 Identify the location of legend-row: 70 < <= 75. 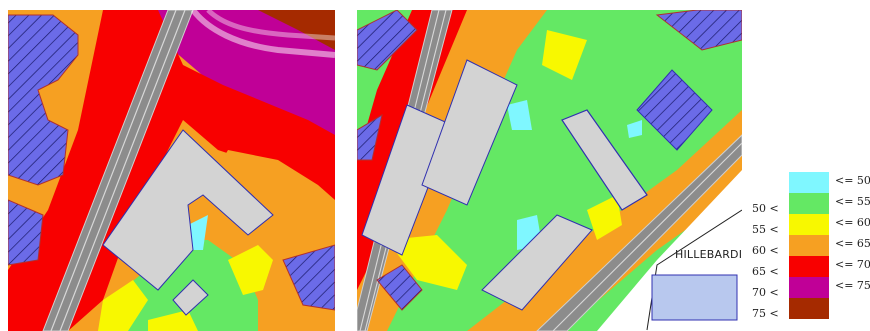
(811, 288).